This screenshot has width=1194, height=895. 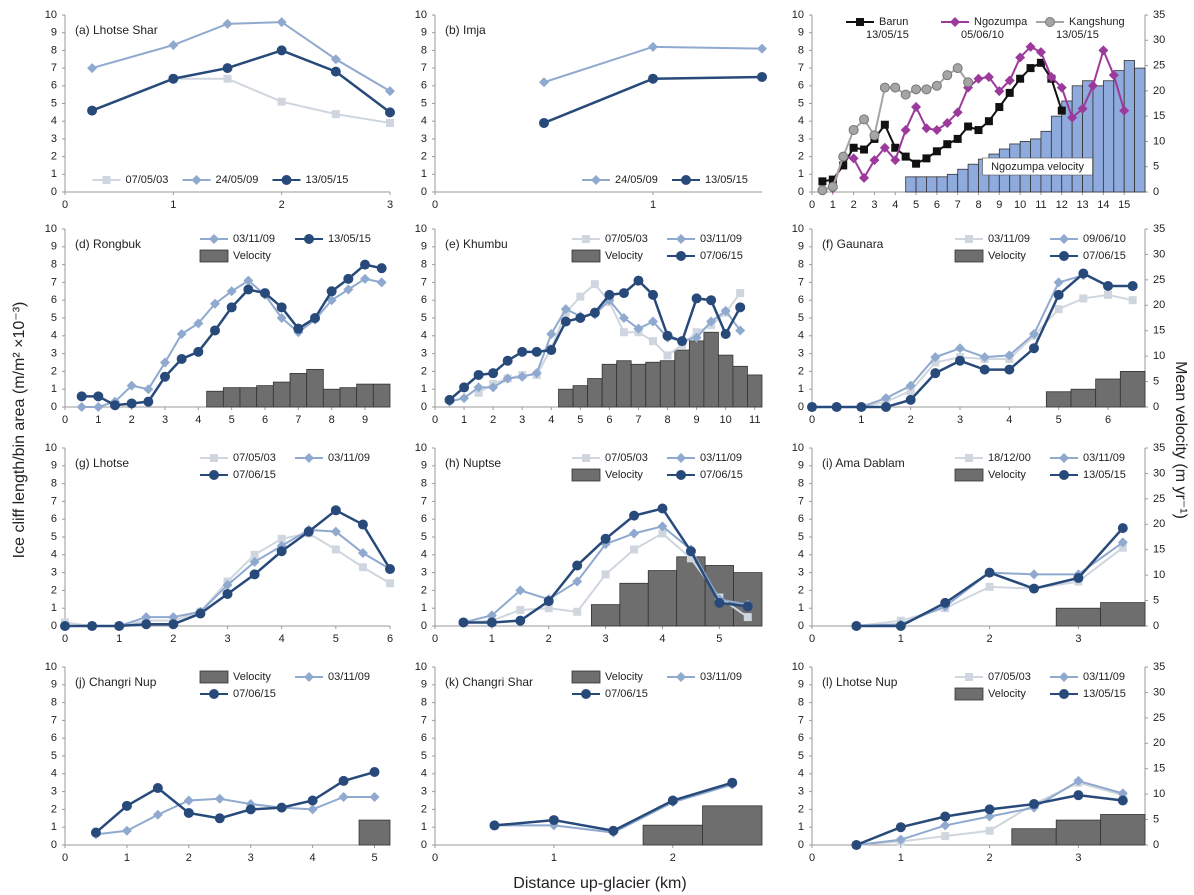 What do you see at coordinates (435, 205) in the screenshot?
I see `x-tick-label: 0` at bounding box center [435, 205].